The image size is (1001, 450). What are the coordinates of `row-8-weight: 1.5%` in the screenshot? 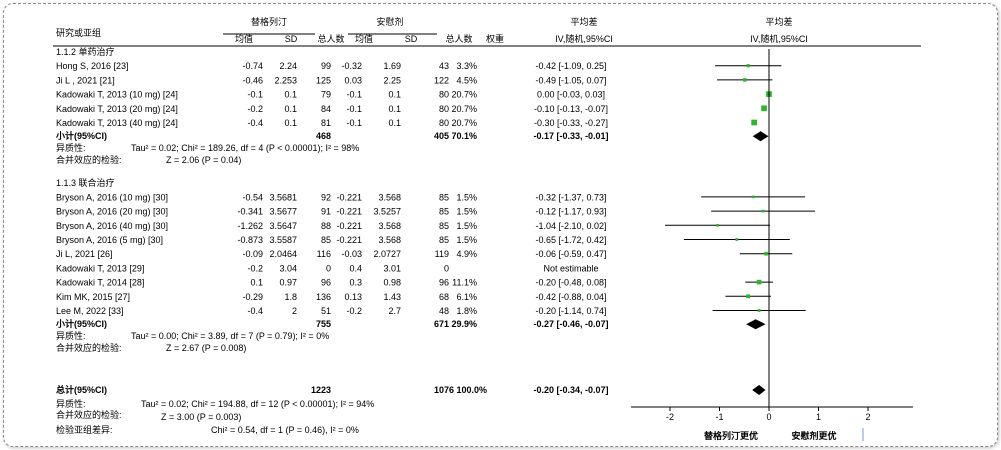 It's located at (466, 240).